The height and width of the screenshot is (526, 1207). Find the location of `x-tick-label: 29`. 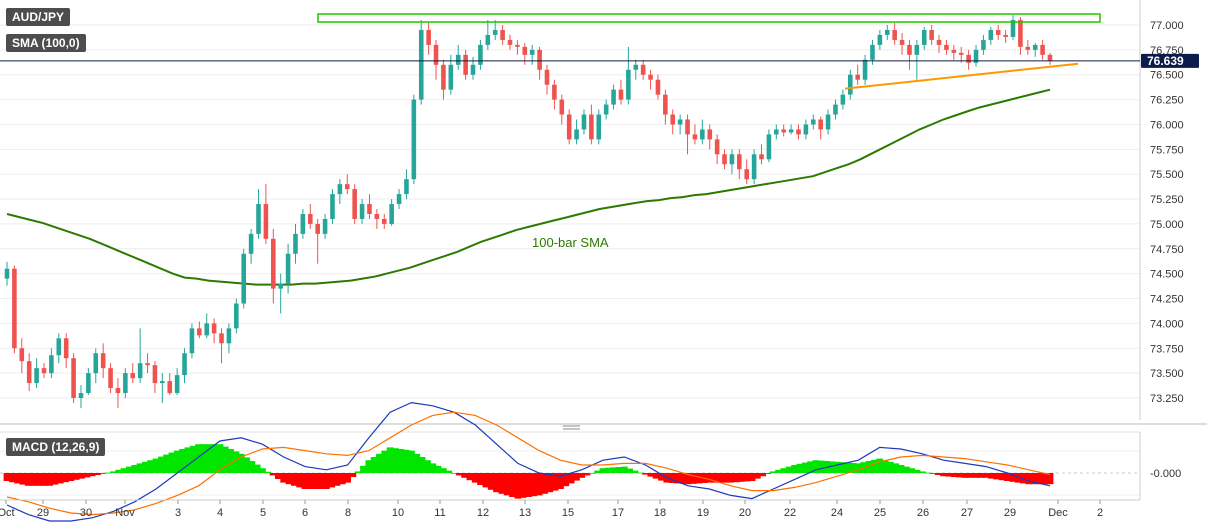

x-tick-label: 29 is located at coordinates (1010, 513).